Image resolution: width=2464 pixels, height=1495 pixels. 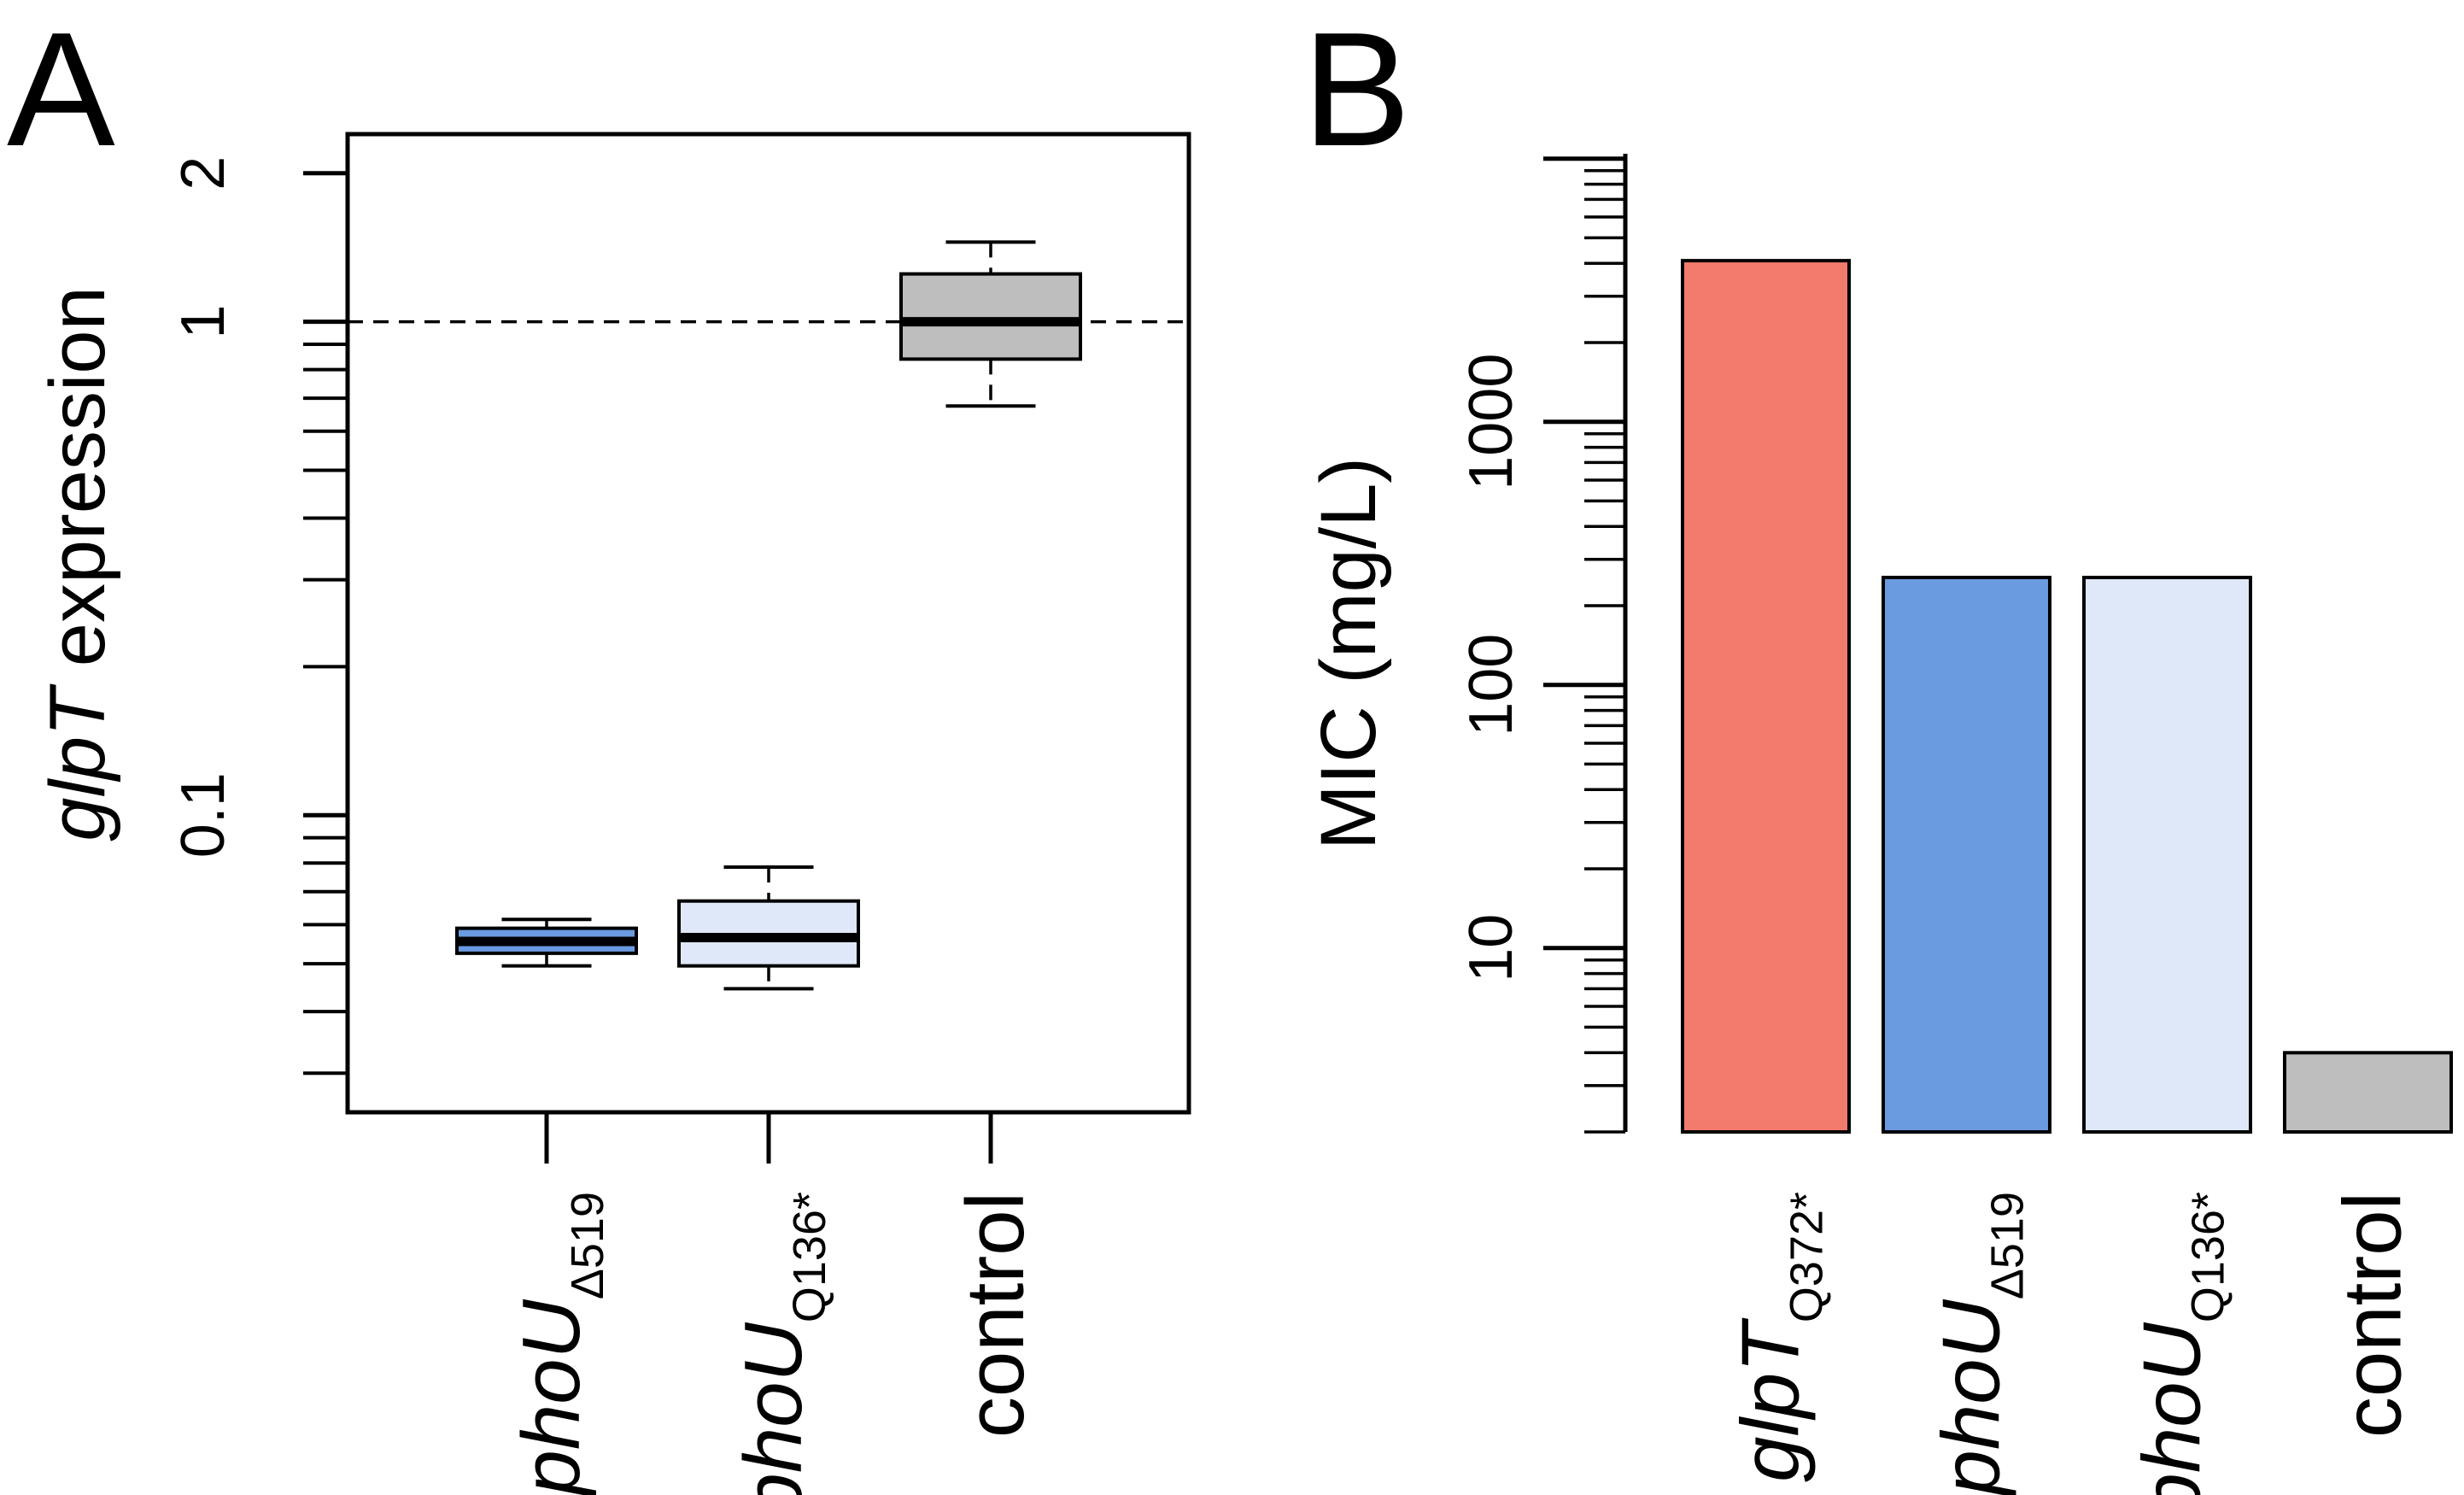 I want to click on a-x-label-2: control, so click(x=995, y=1315).